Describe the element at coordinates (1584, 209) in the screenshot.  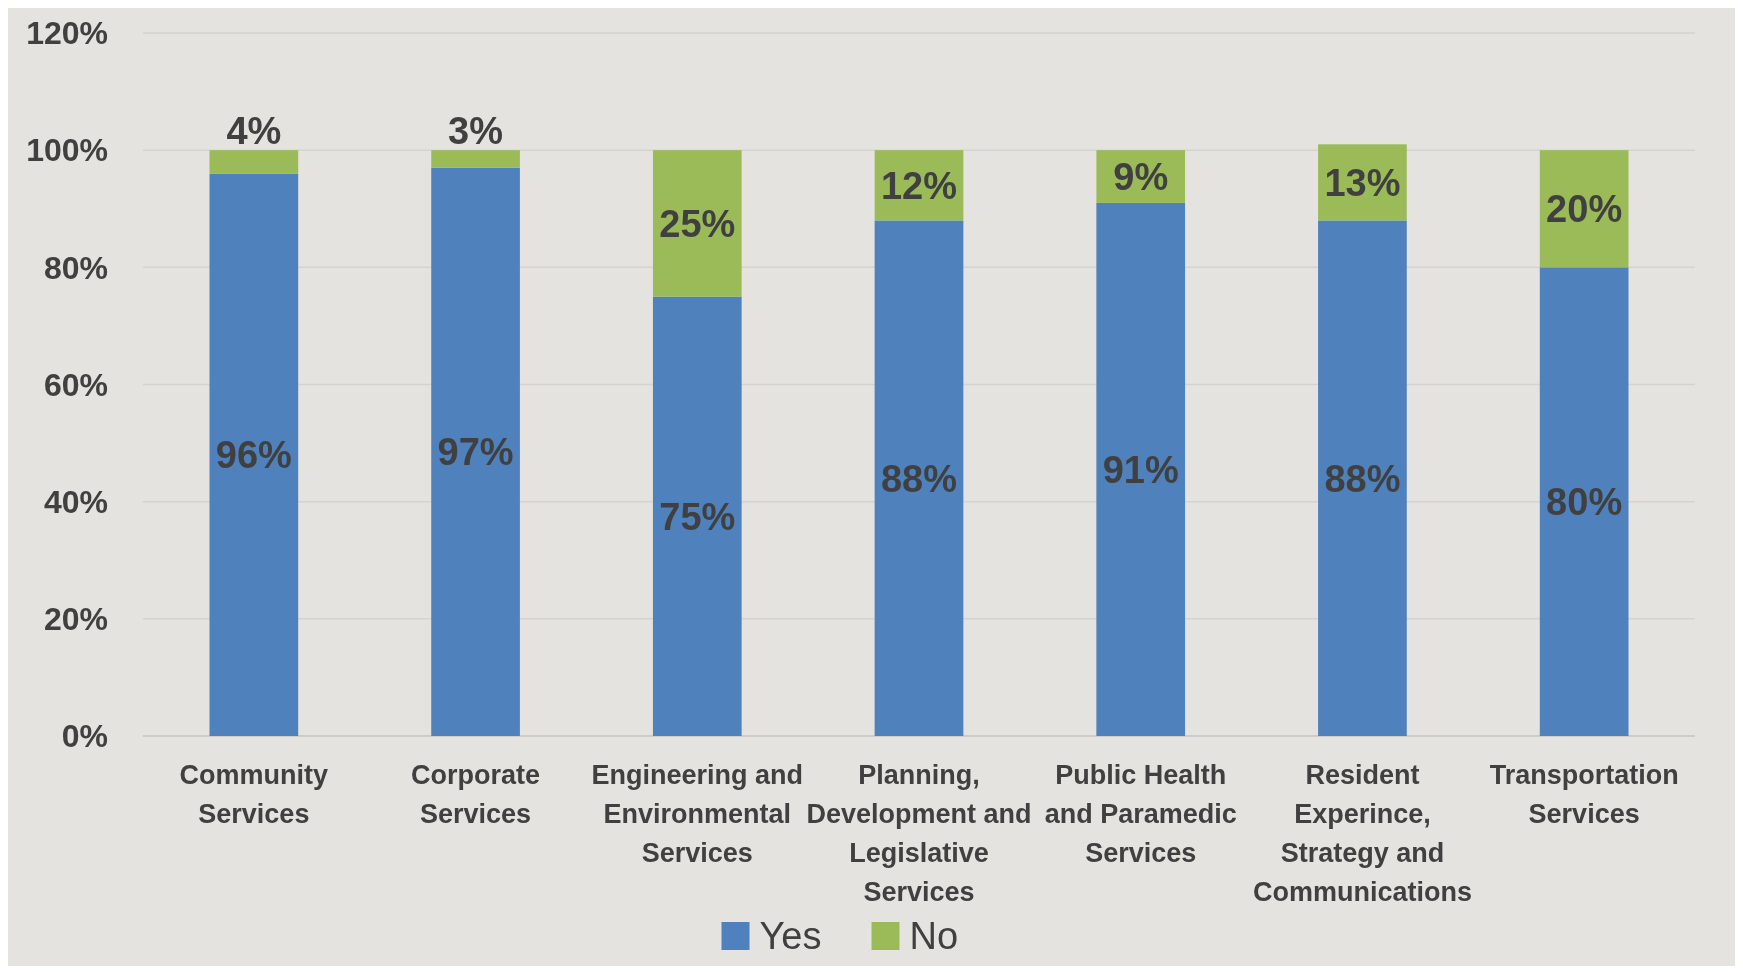
I see `data-label: 20%` at that location.